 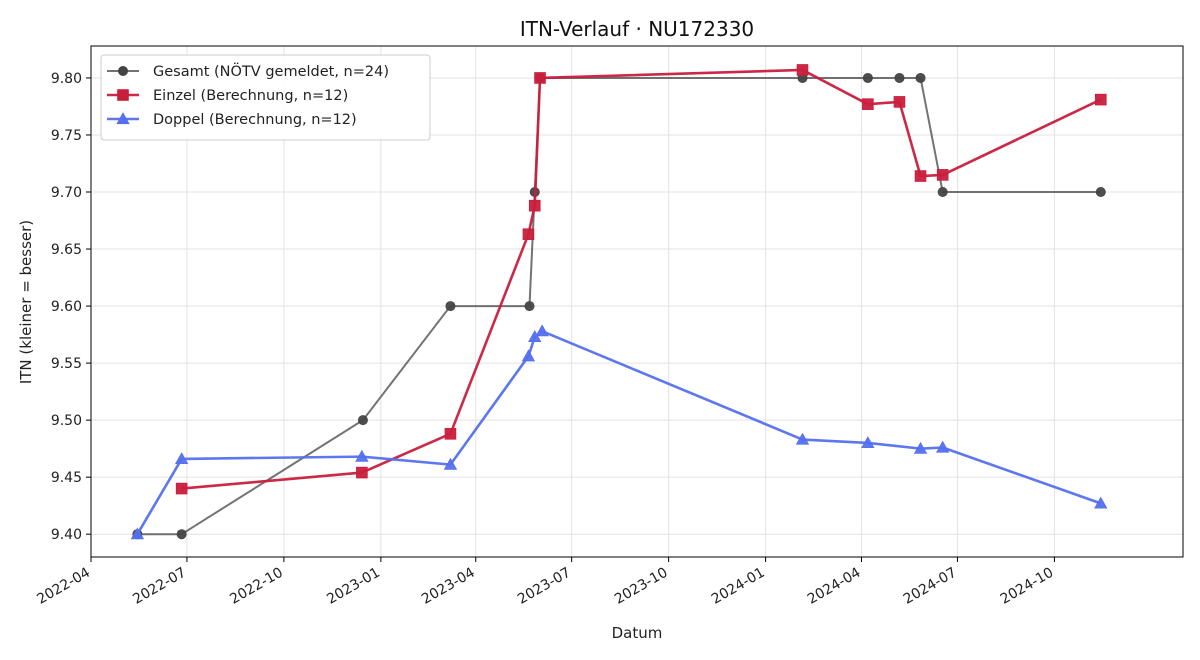 I want to click on x-tick-label: 2022-04, so click(x=63, y=586).